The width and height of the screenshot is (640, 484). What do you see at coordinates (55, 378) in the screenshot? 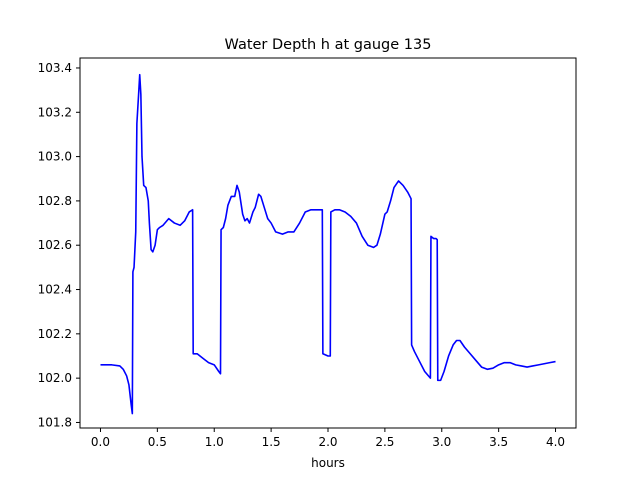
I see `y-tick-label: 102.0` at bounding box center [55, 378].